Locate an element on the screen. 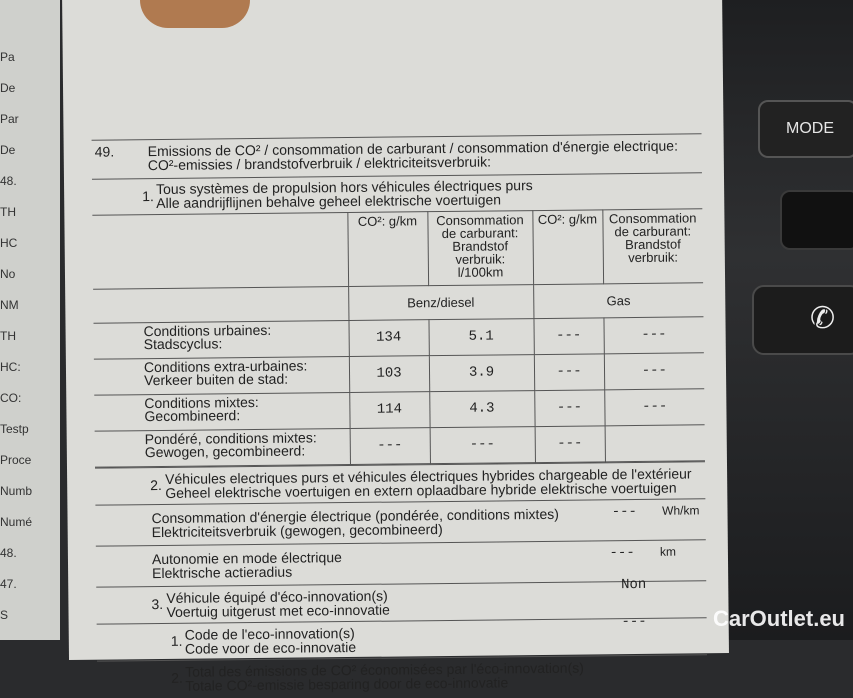 The height and width of the screenshot is (698, 853). phone-icon: ✆ is located at coordinates (823, 318).